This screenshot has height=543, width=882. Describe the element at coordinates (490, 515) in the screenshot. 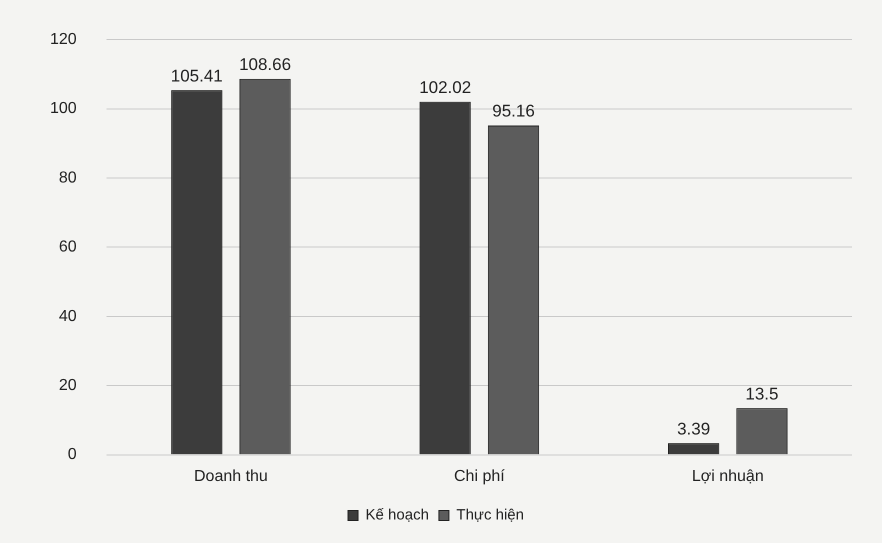

I see `legend-label: Thực hiện` at that location.